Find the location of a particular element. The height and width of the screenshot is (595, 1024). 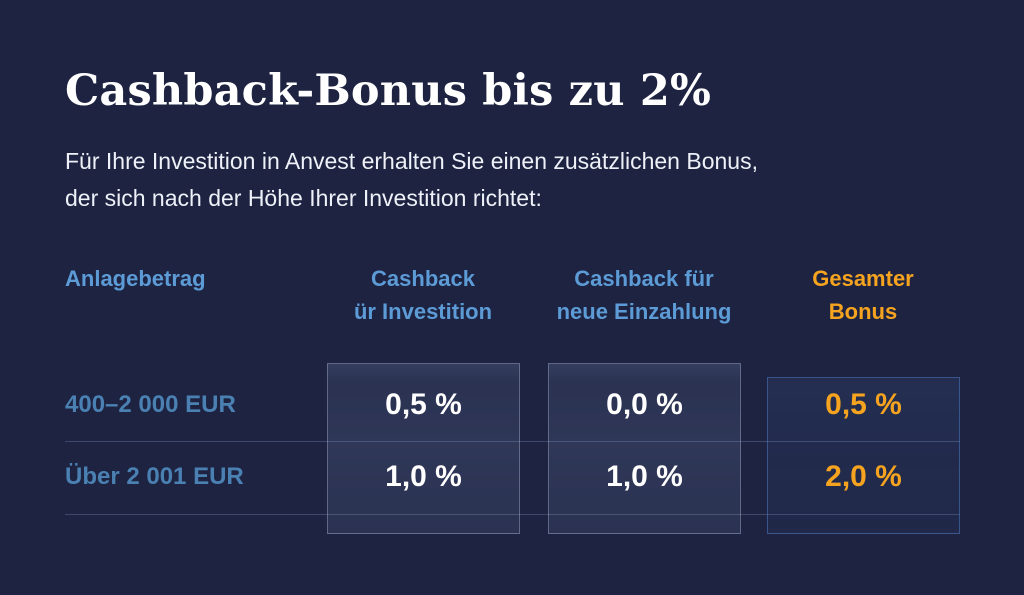

column-header-gesamter-bonus-line2: Bonus is located at coordinates (863, 311).